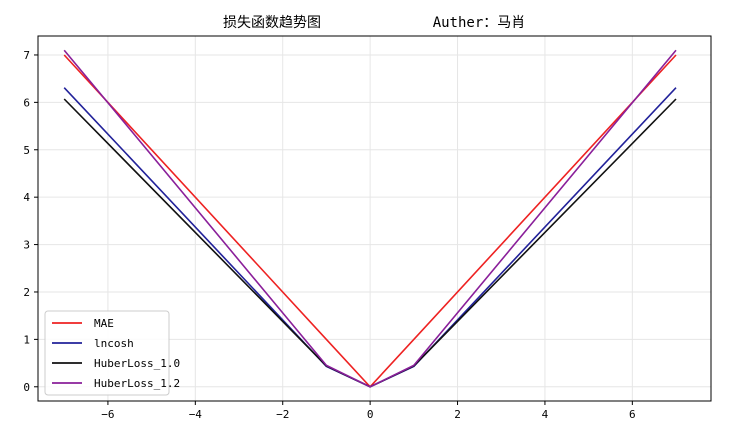 Image resolution: width=731 pixels, height=436 pixels. What do you see at coordinates (107, 353) in the screenshot?
I see `legend-box` at bounding box center [107, 353].